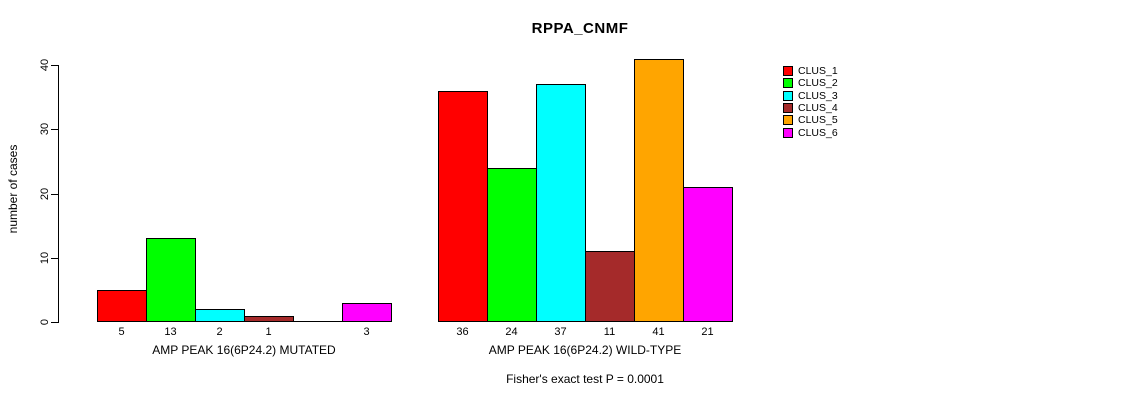 This screenshot has height=400, width=1140. I want to click on y-axis-line, so click(58, 194).